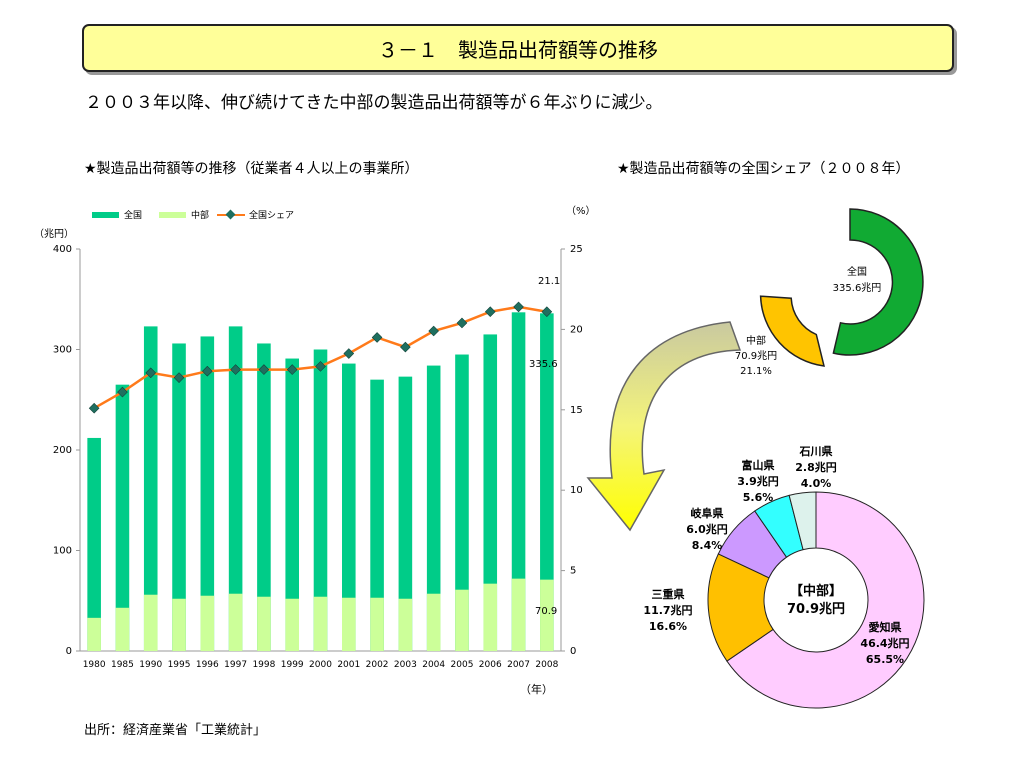 This screenshot has height=768, width=1024. I want to click on legend-swatch-chubu, so click(172, 215).